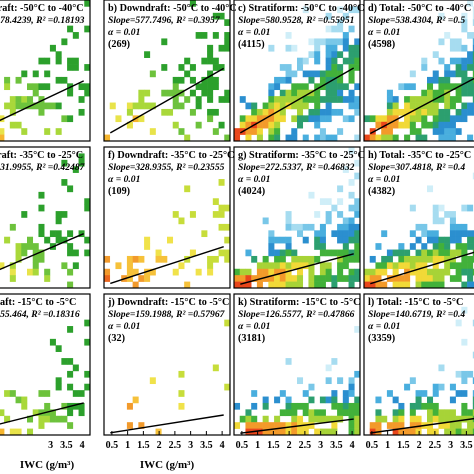 Image resolution: width=474 pixels, height=474 pixels. I want to click on panel-title: h) Total: -35°C to -25°C, so click(419, 155).